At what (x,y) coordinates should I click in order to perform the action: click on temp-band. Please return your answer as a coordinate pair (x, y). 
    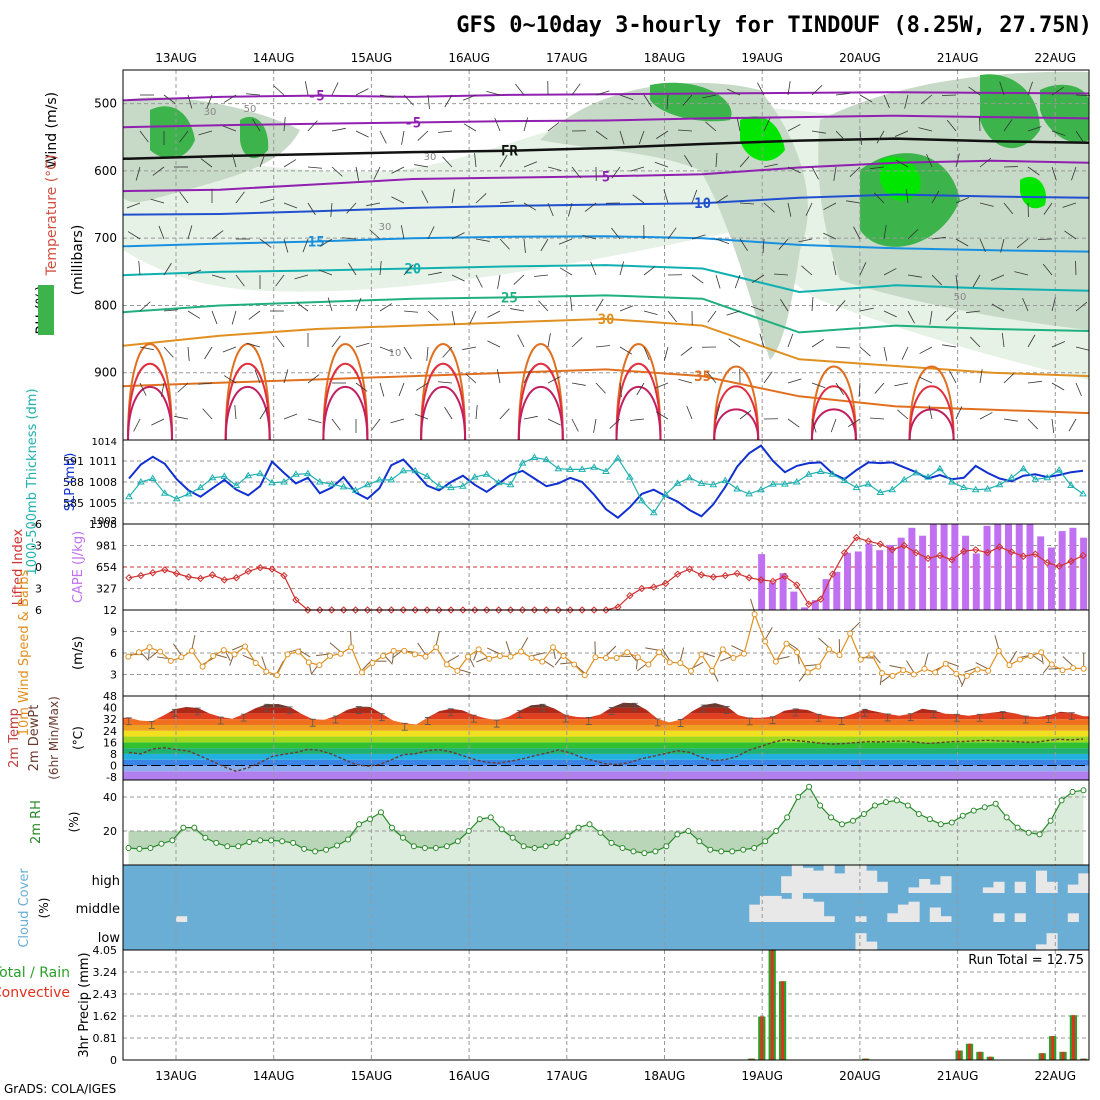
    Looking at the image, I should click on (606, 739).